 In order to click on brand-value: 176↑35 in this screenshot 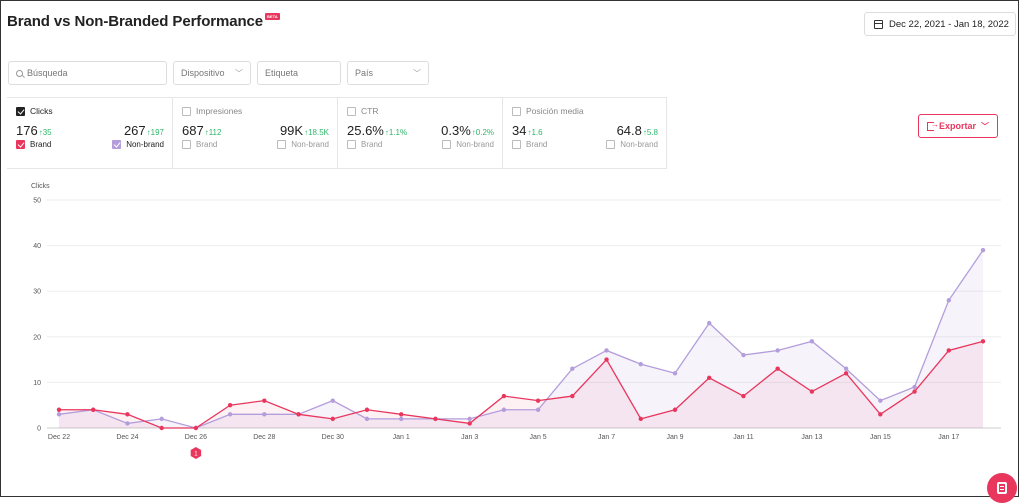, I will do `click(34, 130)`.